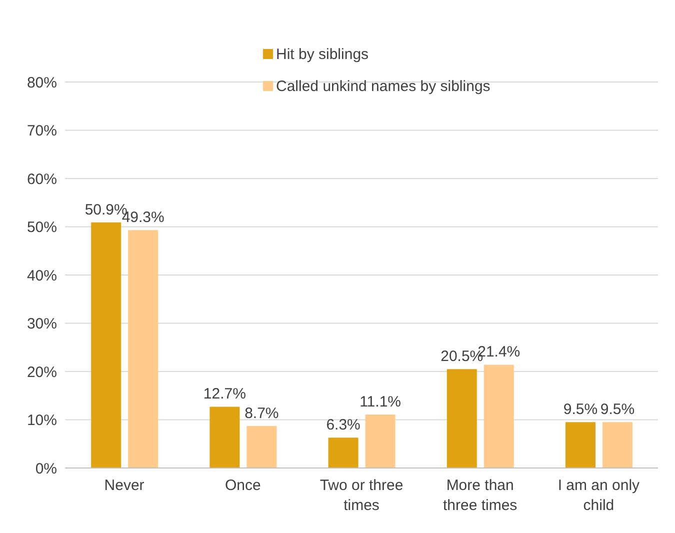  I want to click on y-tick-label: 0%, so click(46, 469).